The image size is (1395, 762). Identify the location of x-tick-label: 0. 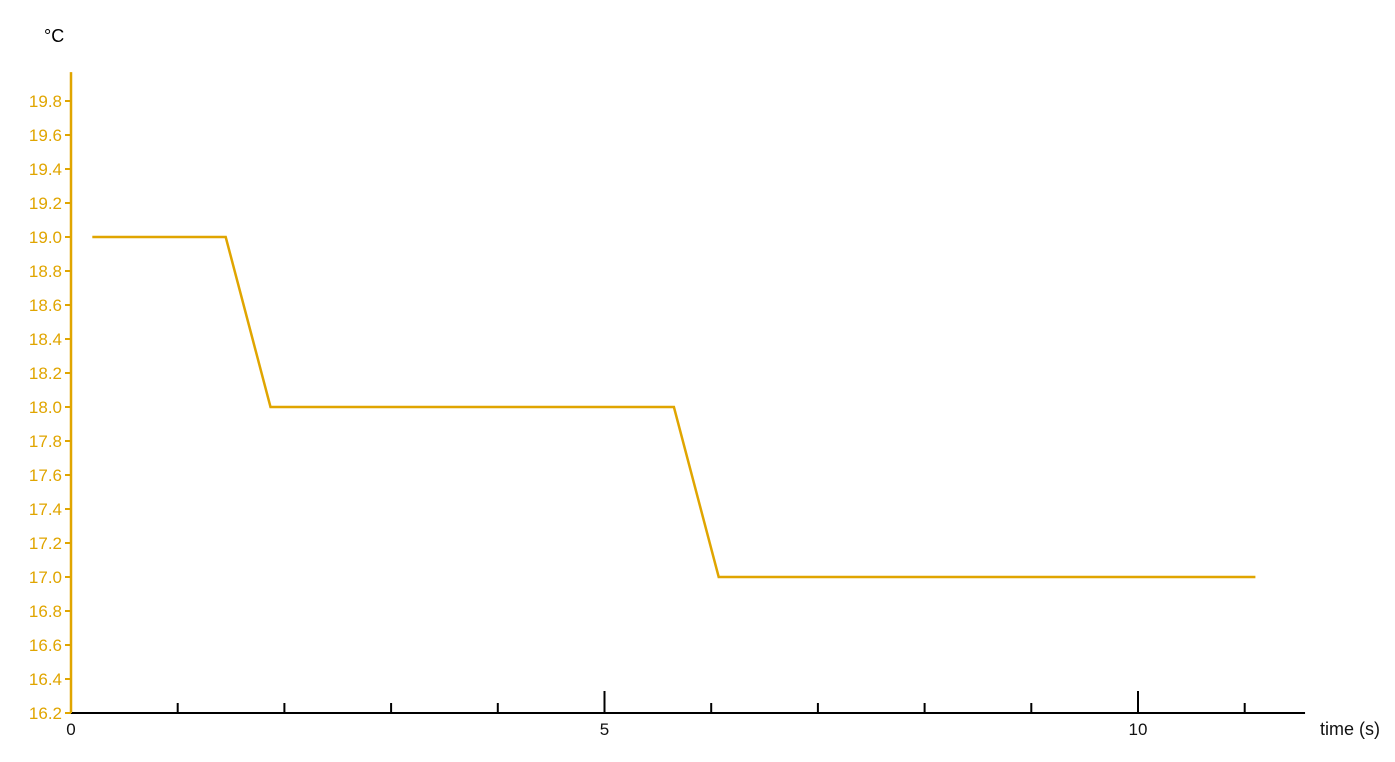
(70, 729).